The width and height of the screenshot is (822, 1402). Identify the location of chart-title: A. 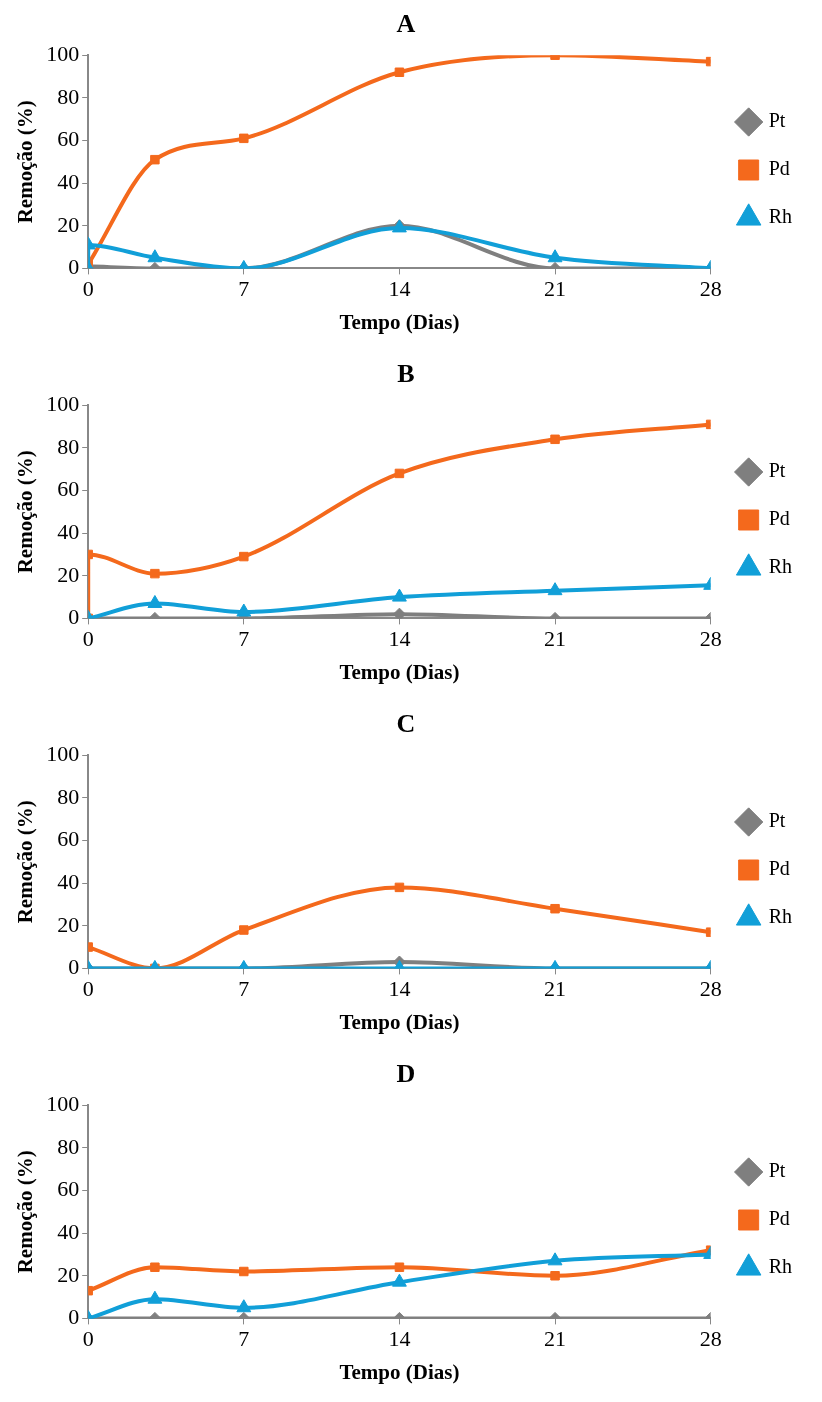
(406, 24).